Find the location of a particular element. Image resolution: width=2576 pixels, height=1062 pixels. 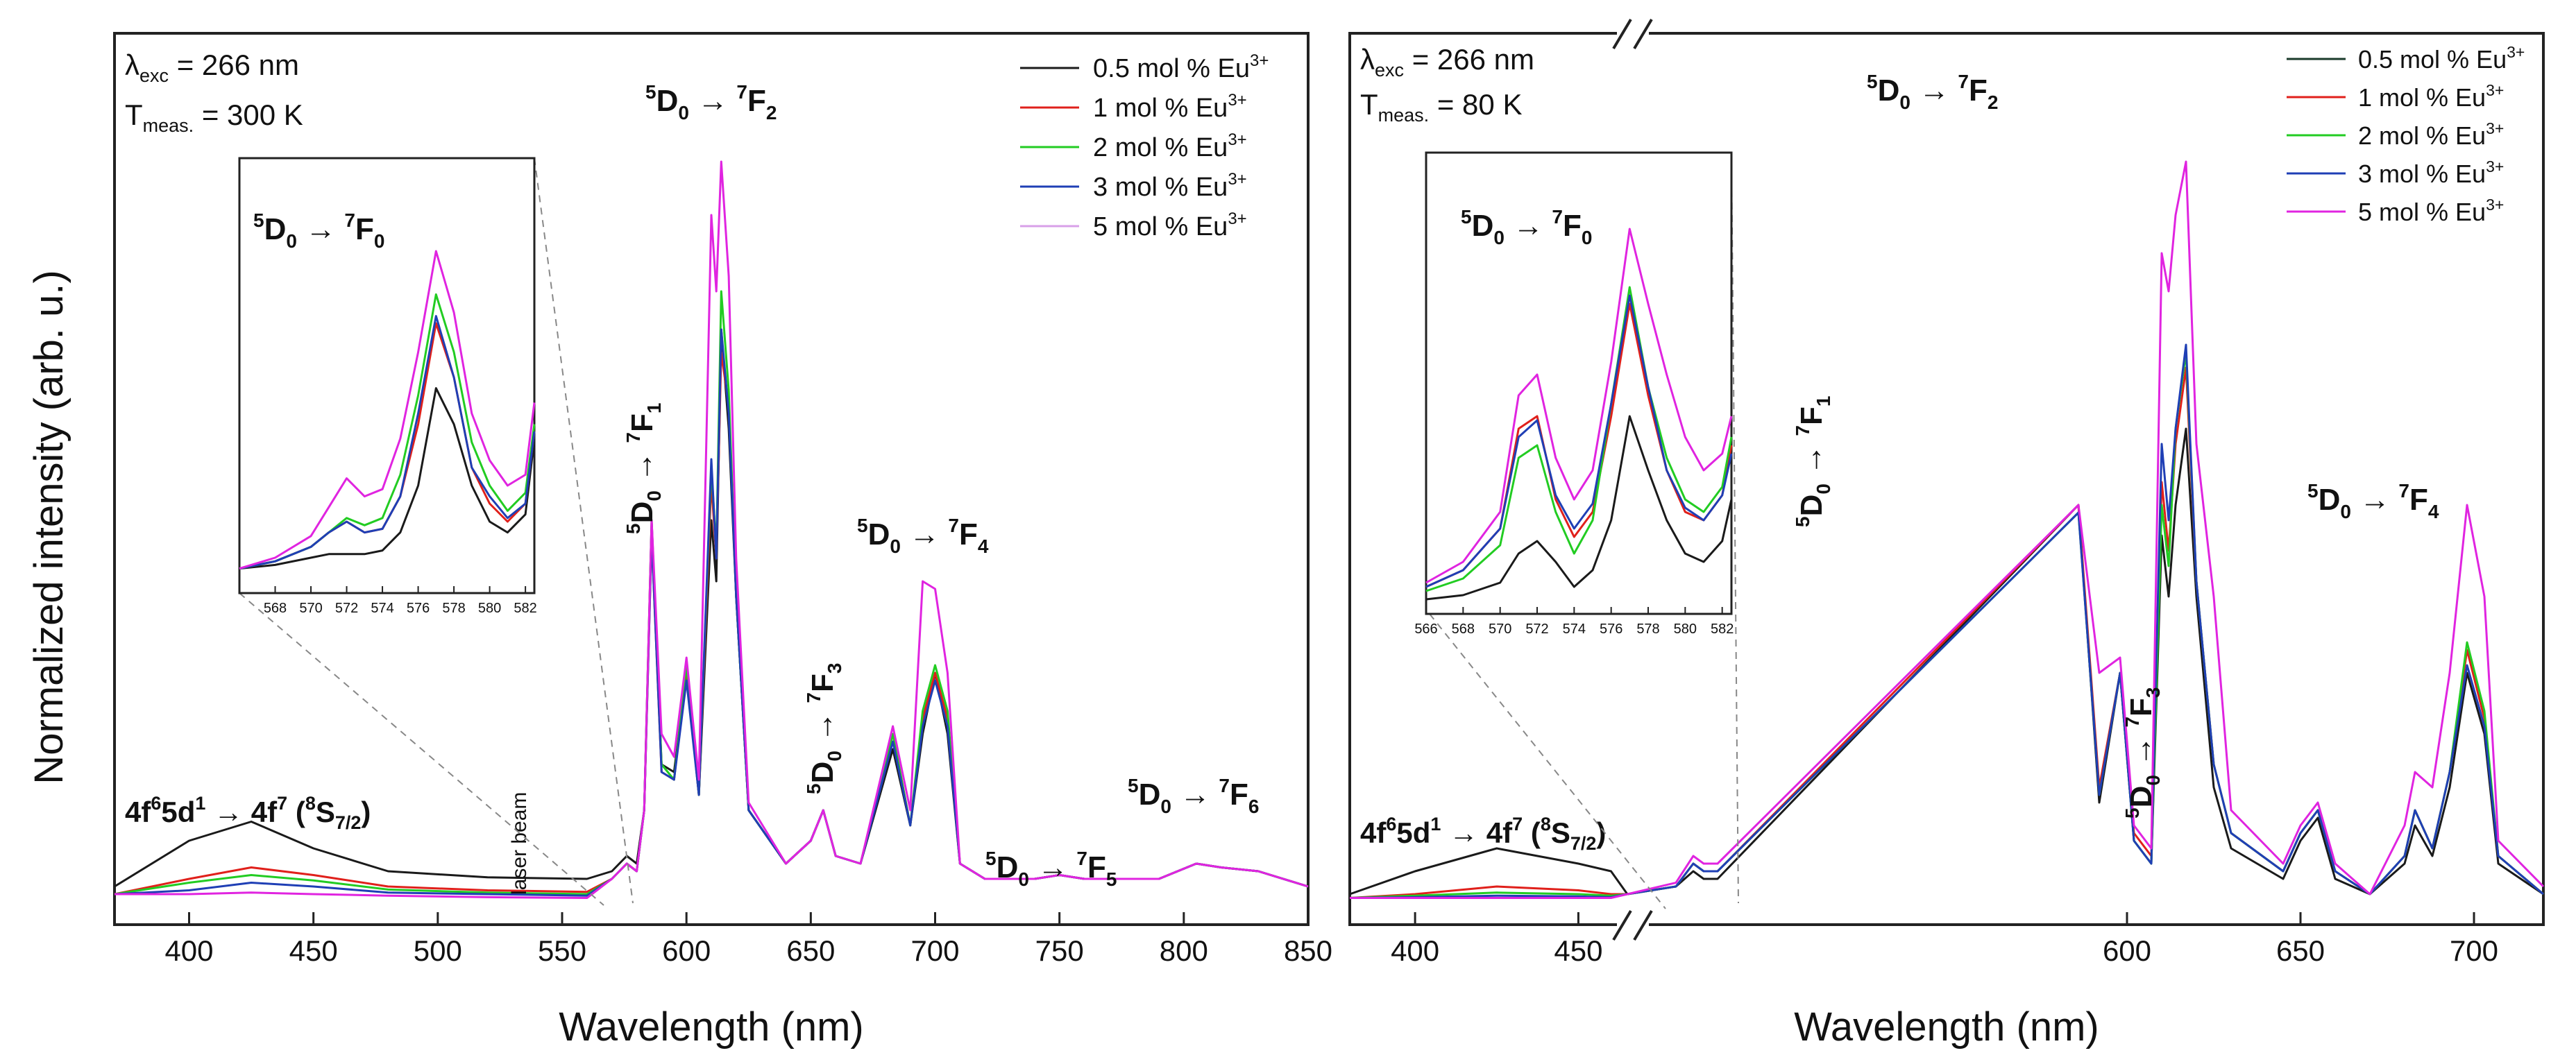

right-legend-entry-4: 5 mol % Eu3+ is located at coordinates (2431, 211).